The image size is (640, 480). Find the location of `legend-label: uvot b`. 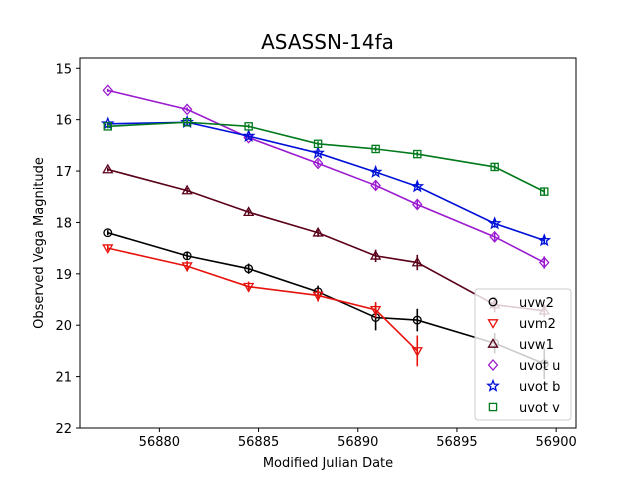

legend-label: uvot b is located at coordinates (539, 387).